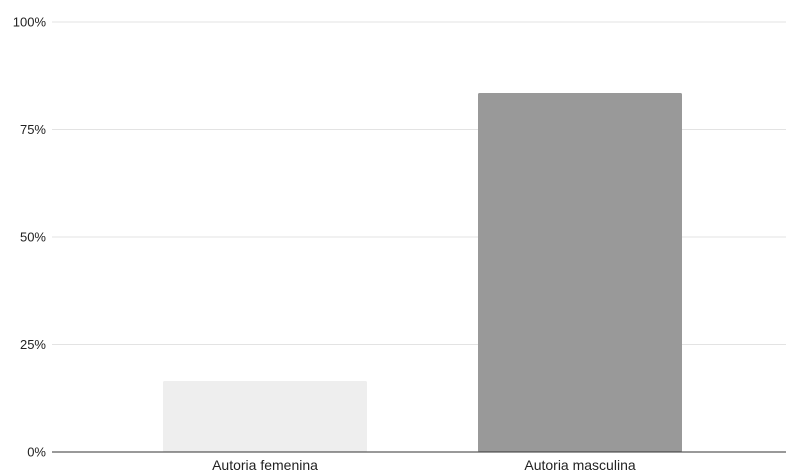 This screenshot has width=786, height=475. What do you see at coordinates (33, 129) in the screenshot?
I see `y-tick-label: 75%` at bounding box center [33, 129].